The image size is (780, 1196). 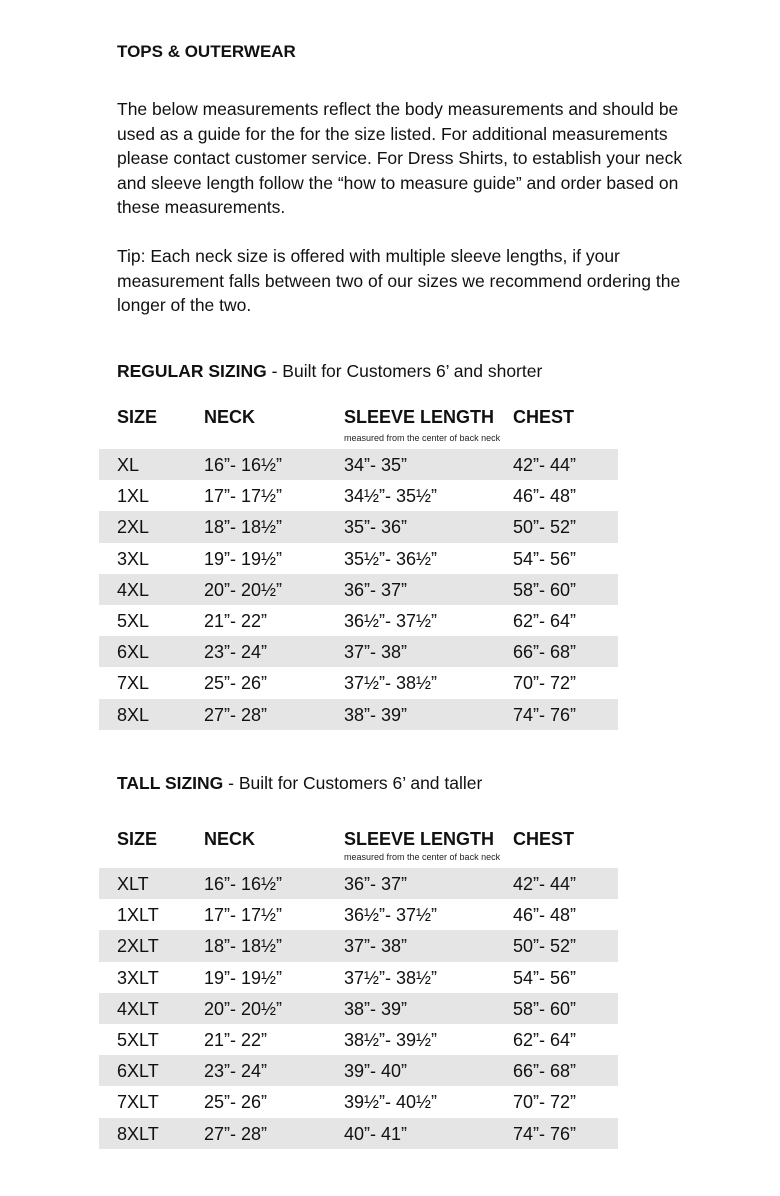 I want to click on table-row: 4XLT 20”- 20½” 38”- 39” 58”- 60”, so click(x=358, y=1008).